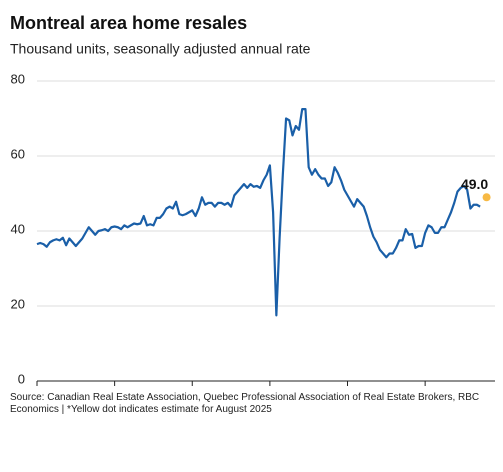  Describe the element at coordinates (474, 184) in the screenshot. I see `estimate-label: 49.0` at that location.